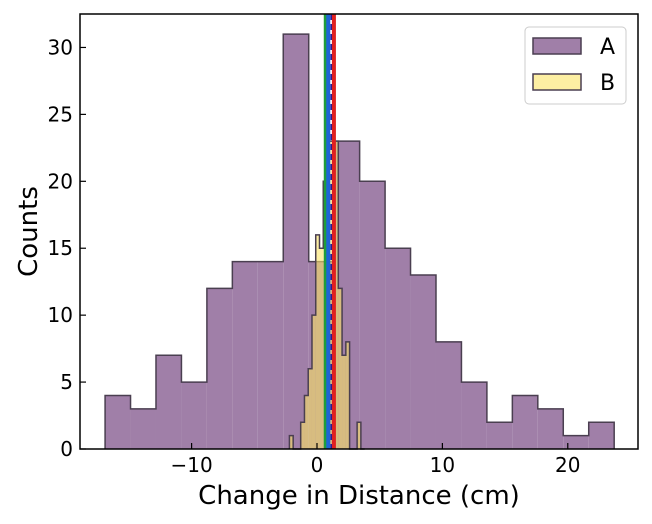 This screenshot has width=652, height=524. What do you see at coordinates (29, 231) in the screenshot?
I see `y-axis-label: Counts` at bounding box center [29, 231].